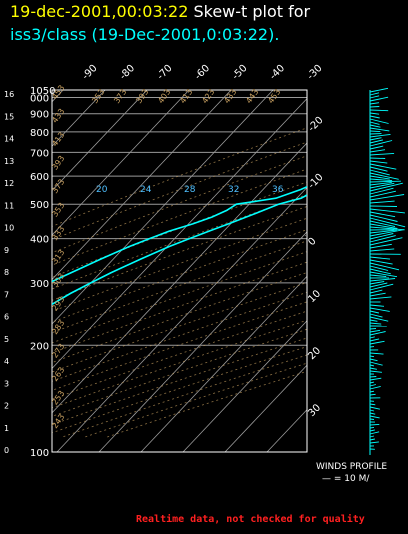  What do you see at coordinates (250, 519) in the screenshot?
I see `quality-note: Realtime data, not checked for quality` at bounding box center [250, 519].